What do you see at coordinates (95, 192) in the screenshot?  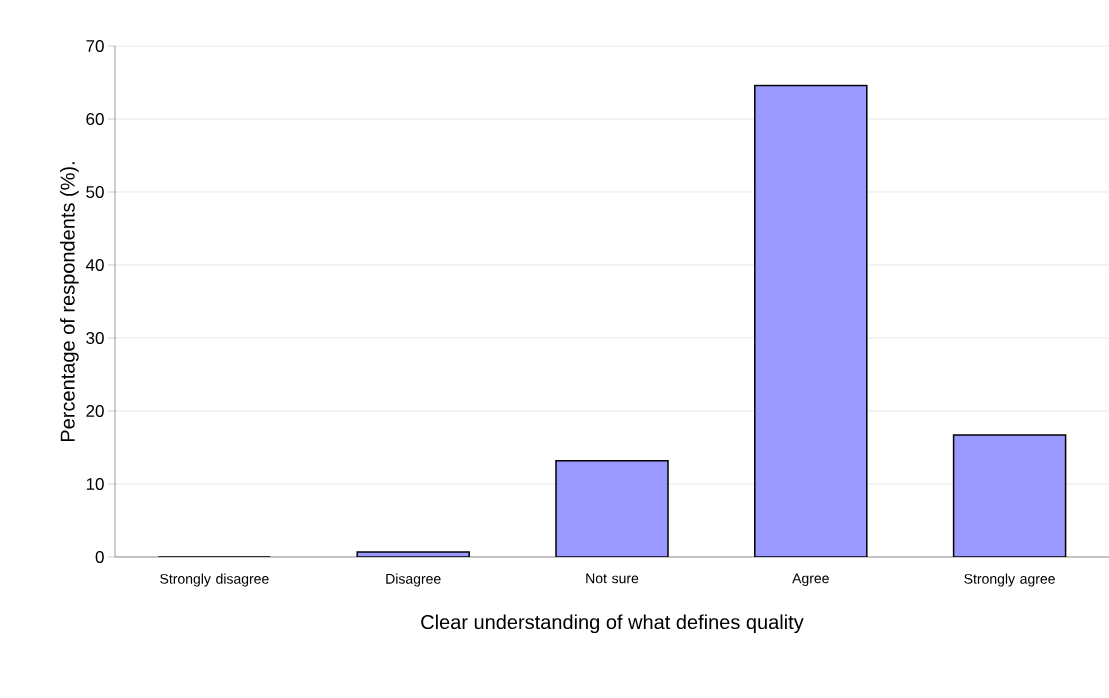 I see `y-tick-label: 50` at bounding box center [95, 192].